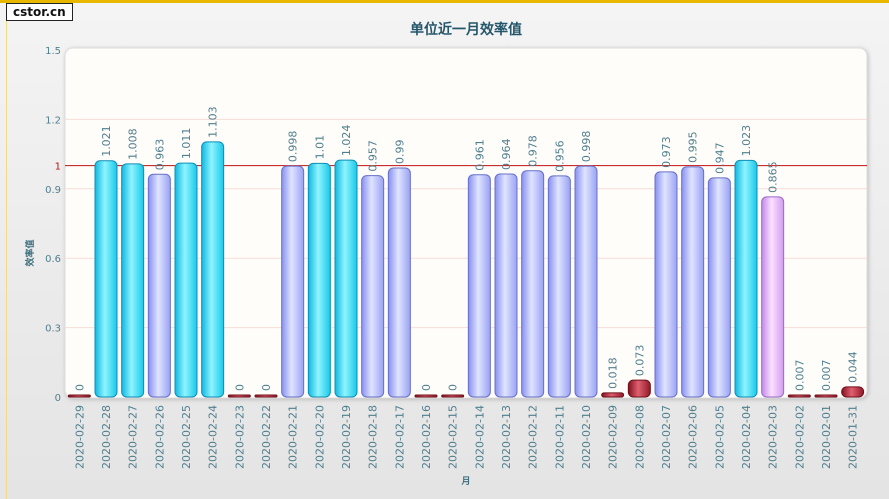 The height and width of the screenshot is (499, 889). Describe the element at coordinates (506, 437) in the screenshot. I see `x-tick-label: 2020-02-13` at that location.